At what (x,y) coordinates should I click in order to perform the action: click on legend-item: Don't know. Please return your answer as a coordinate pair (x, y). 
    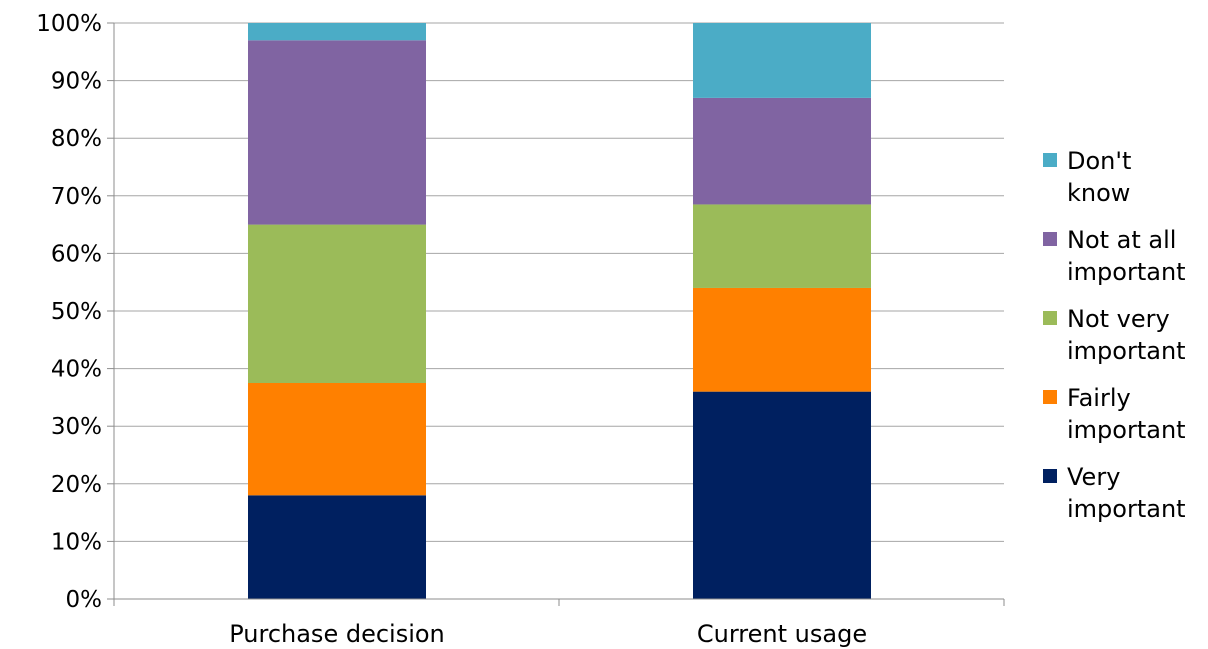
    Looking at the image, I should click on (1087, 177).